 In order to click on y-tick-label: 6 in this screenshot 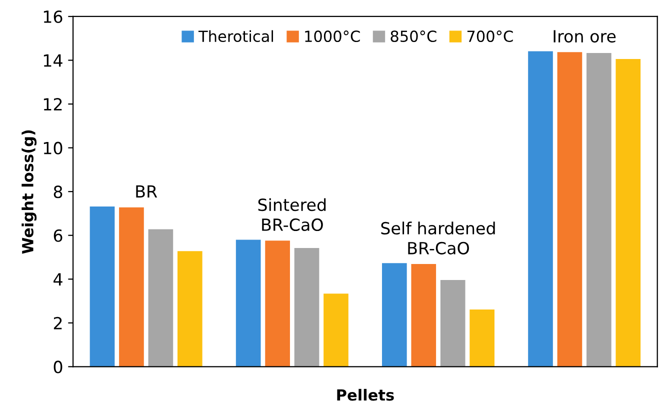, I will do `click(58, 235)`.